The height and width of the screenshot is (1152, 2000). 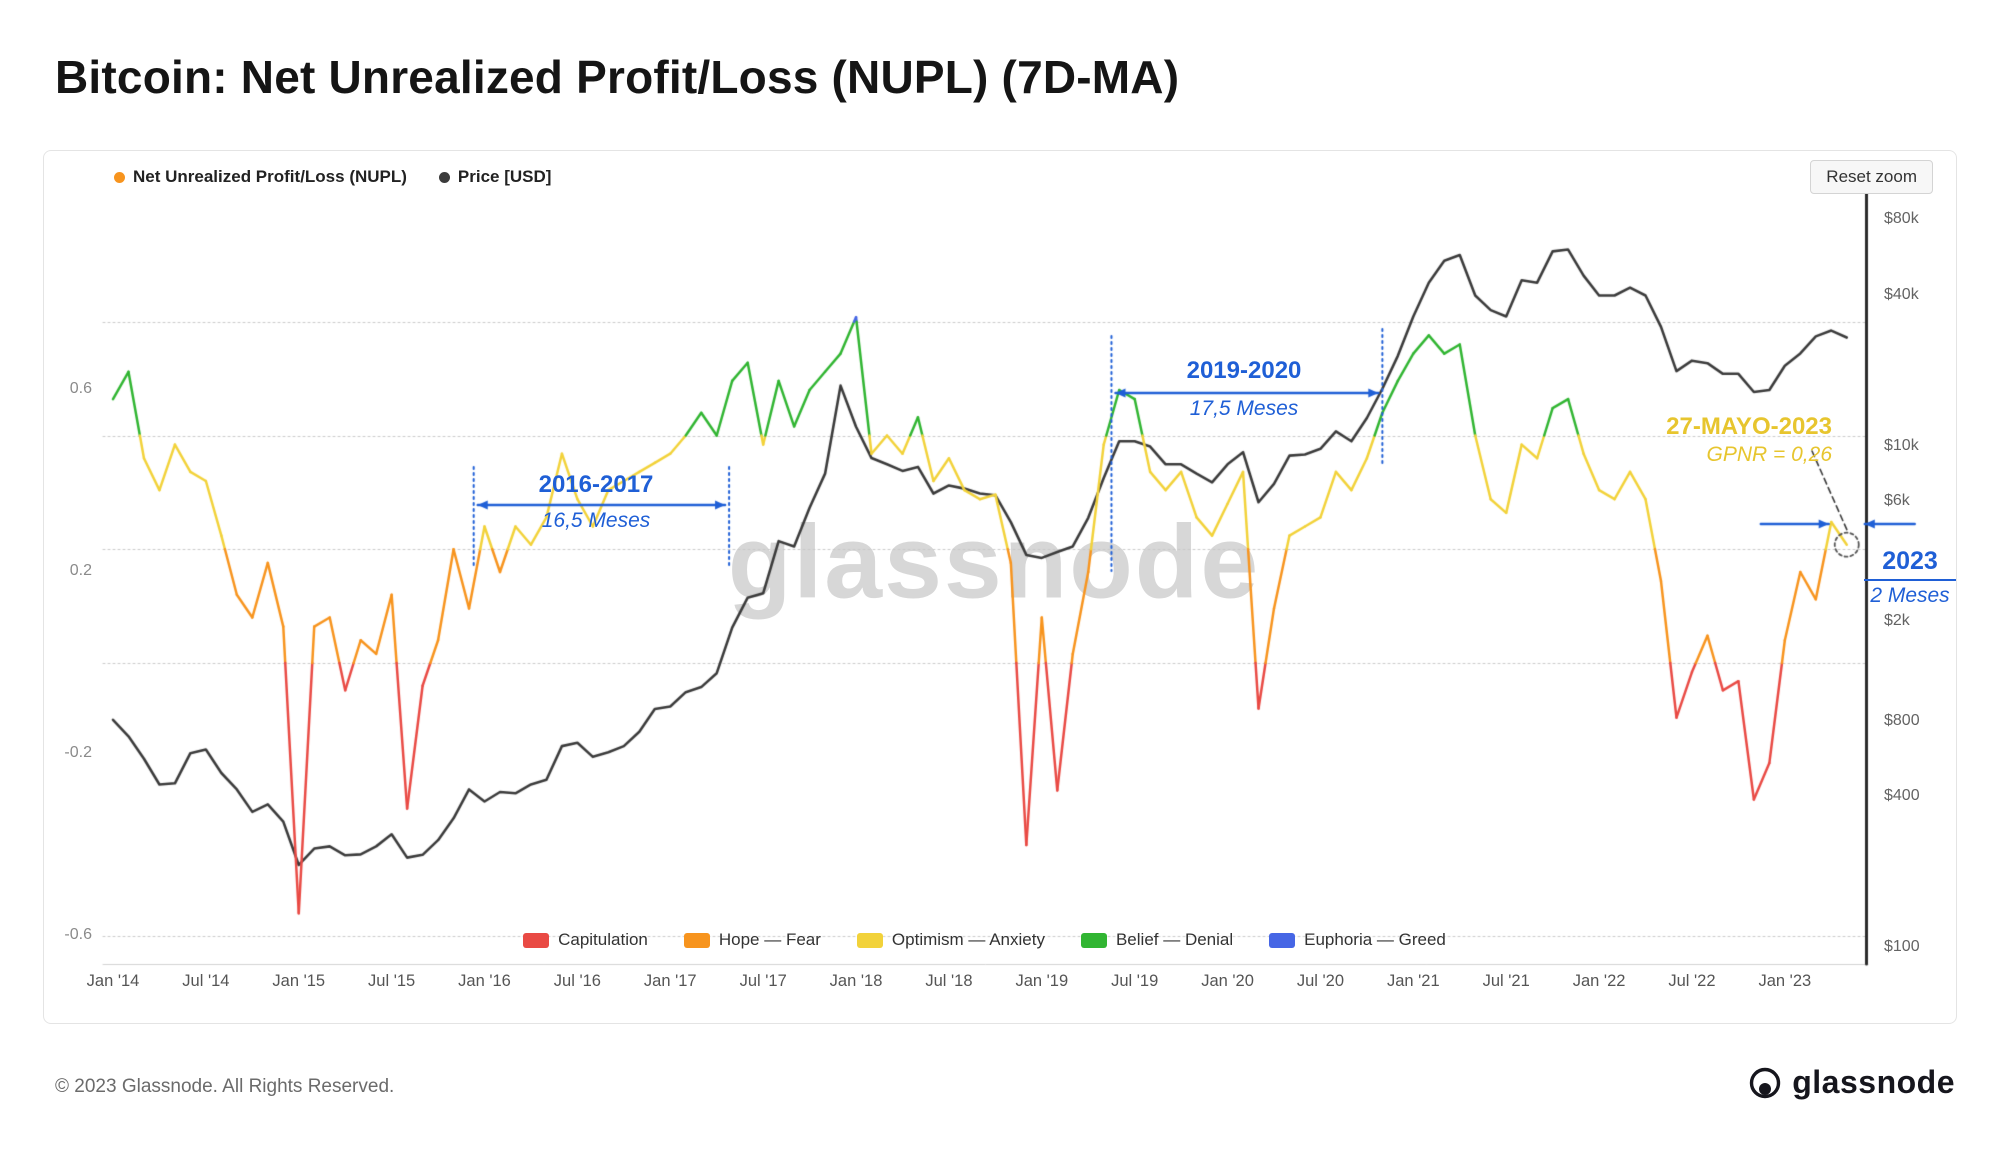 What do you see at coordinates (869, 940) in the screenshot?
I see `optimism-anxiety-swatch-icon` at bounding box center [869, 940].